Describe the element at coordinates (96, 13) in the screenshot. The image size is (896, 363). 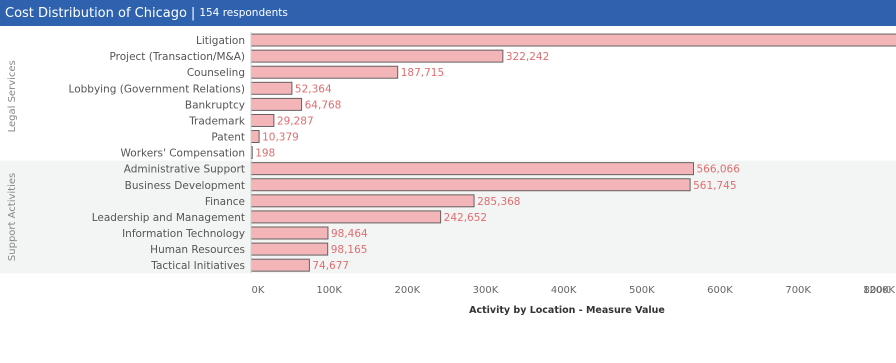
I see `chart-title: Cost Distribution of Chicago` at that location.